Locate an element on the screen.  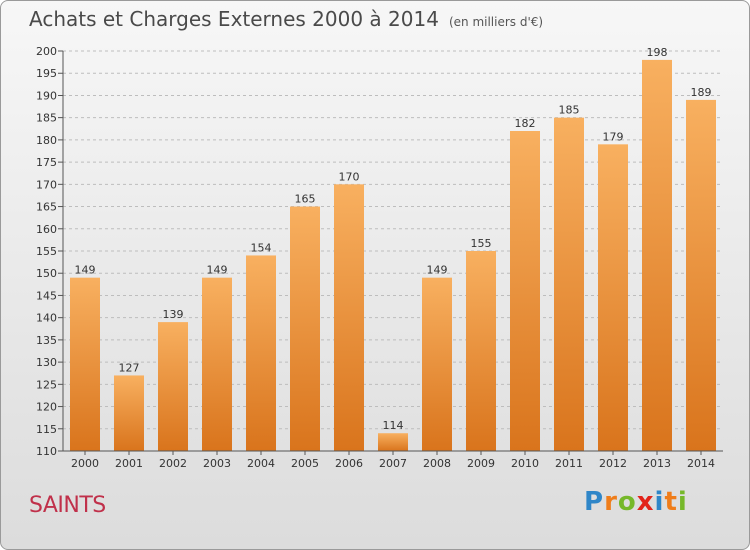
x-tick-label: 2004 is located at coordinates (261, 463).